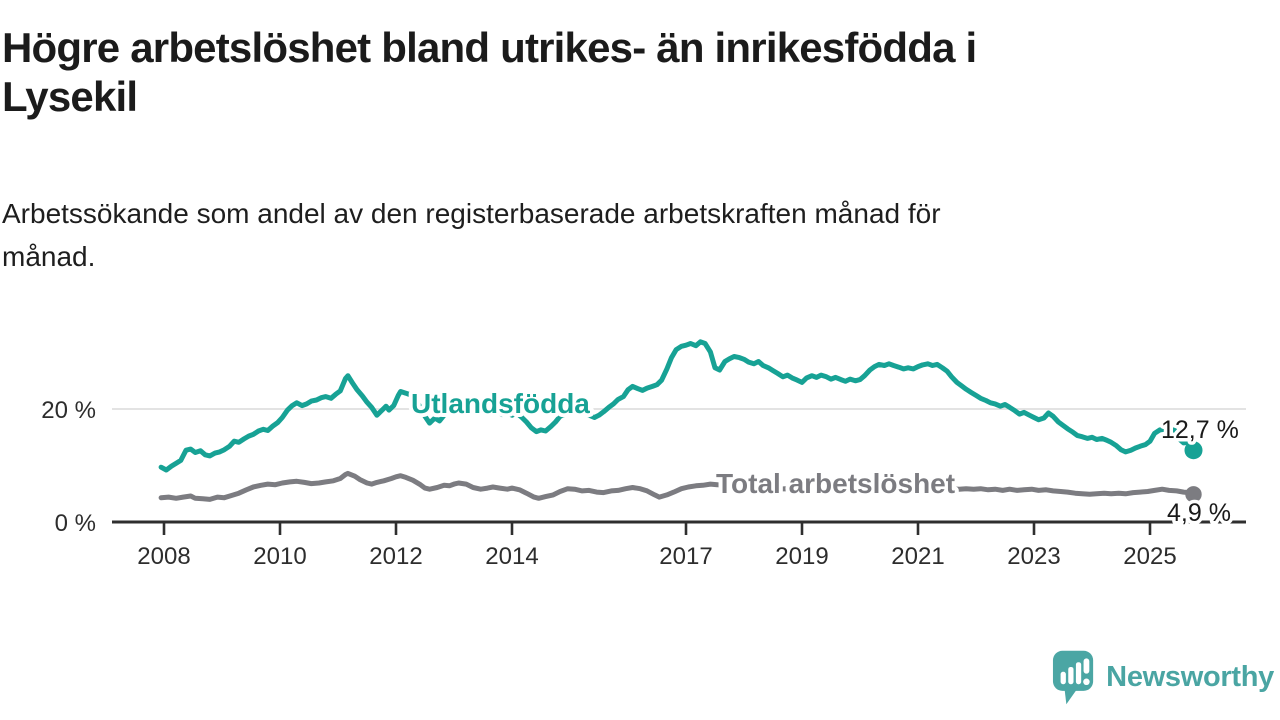  I want to click on x-axis-tick-label: 2023, so click(1033, 556).